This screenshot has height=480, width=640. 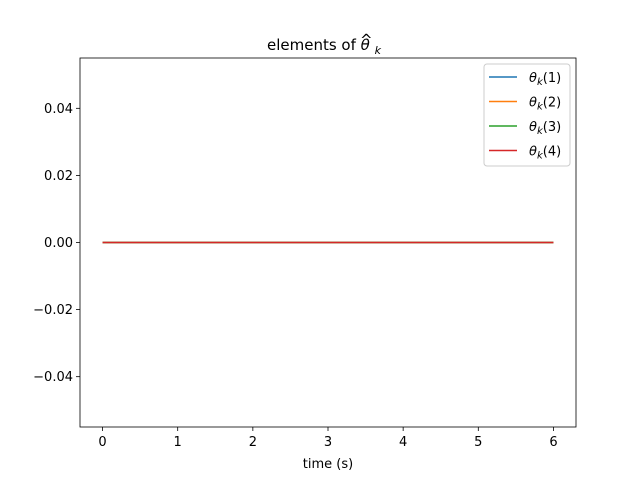 What do you see at coordinates (58, 243) in the screenshot?
I see `y-tick-label: 0.00` at bounding box center [58, 243].